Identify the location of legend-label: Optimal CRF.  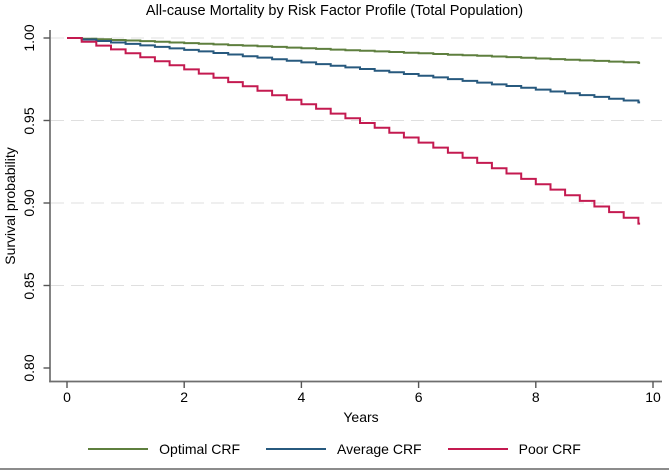
(200, 449).